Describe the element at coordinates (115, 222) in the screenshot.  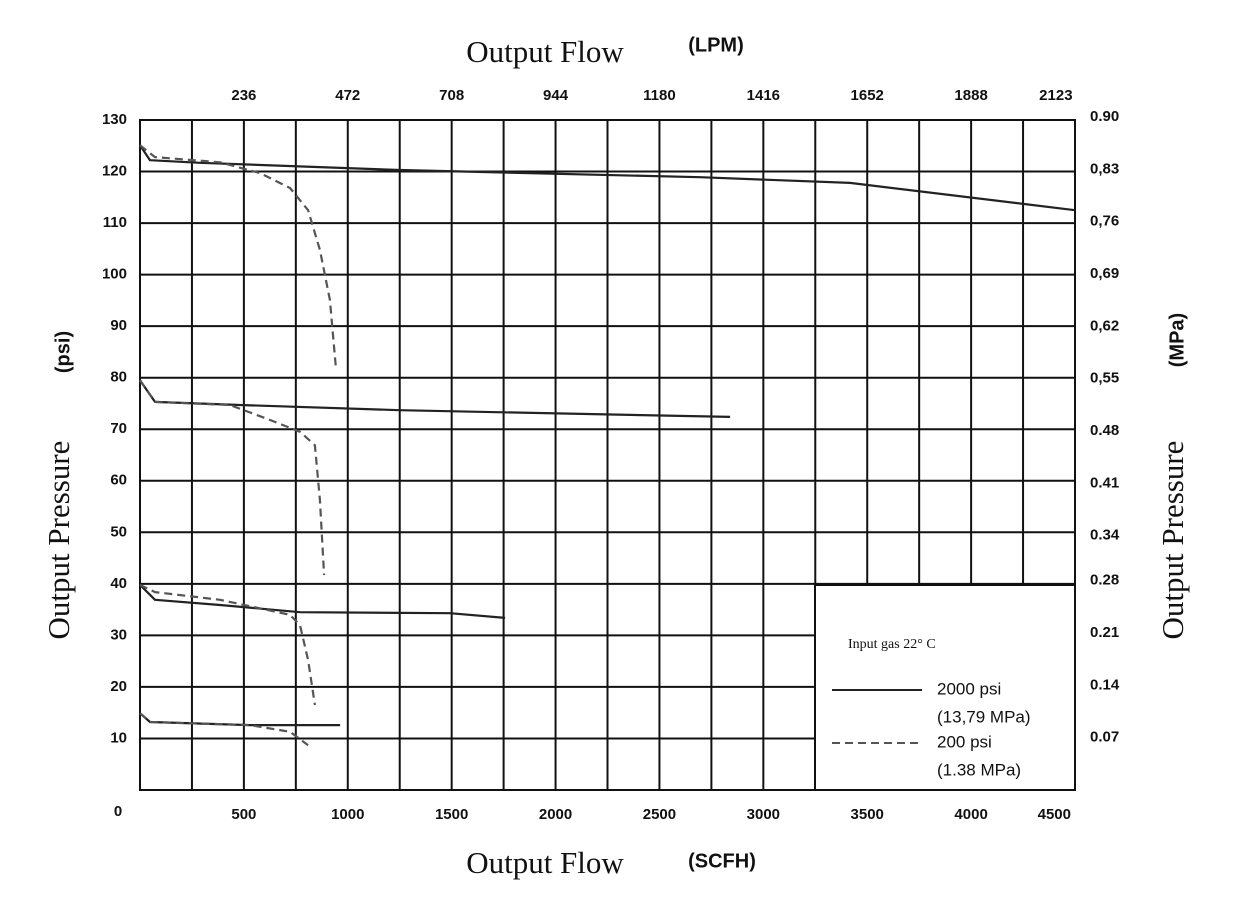
I see `y-tick-label: 110` at that location.